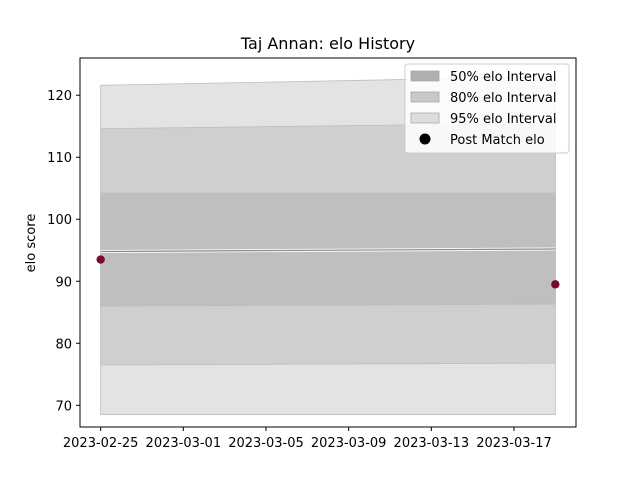 This screenshot has height=480, width=640. Describe the element at coordinates (328, 272) in the screenshot. I see `post-match-points` at that location.